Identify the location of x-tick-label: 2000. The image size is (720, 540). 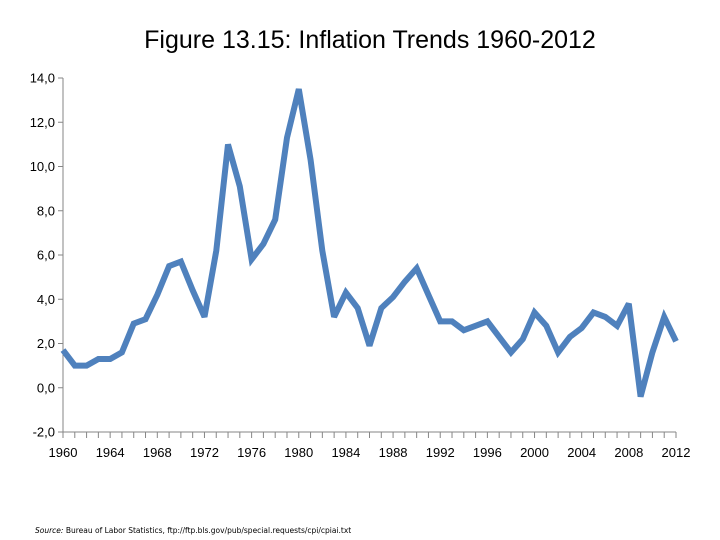
(534, 452).